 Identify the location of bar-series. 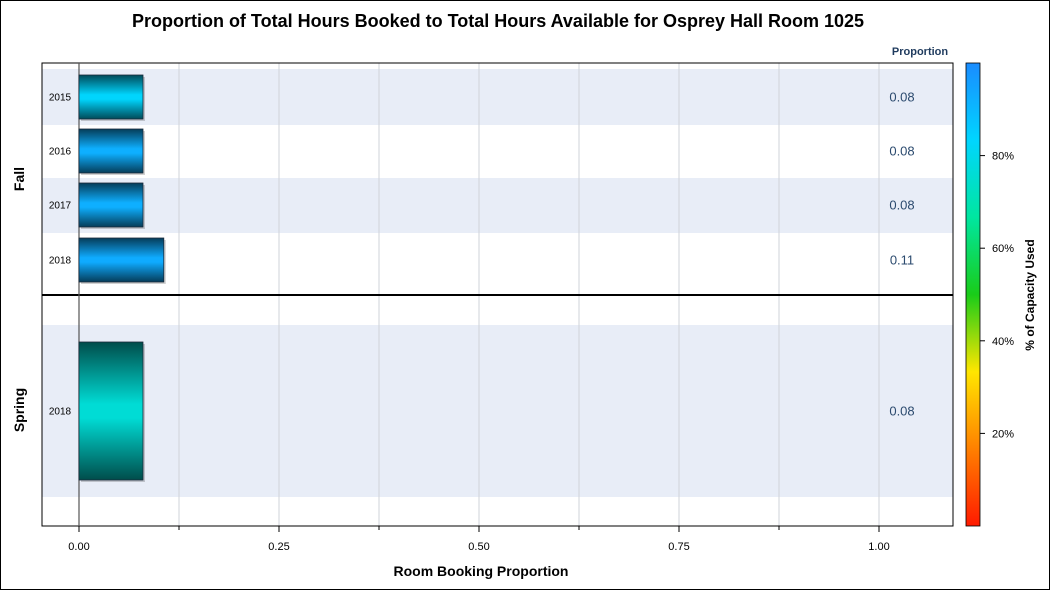
(122, 278).